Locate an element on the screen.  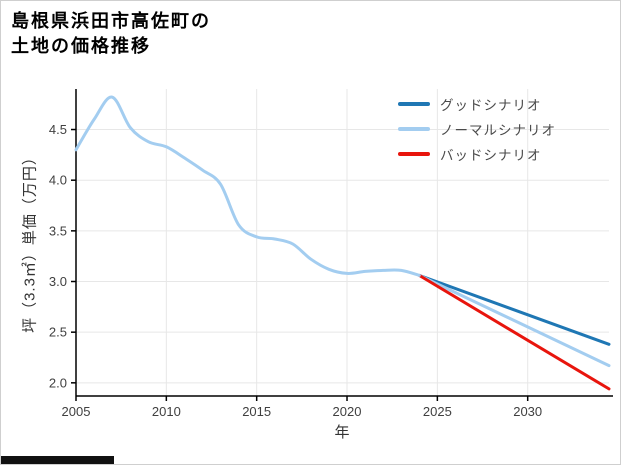
legend-label-bad-scenario: バッドシナリオ is located at coordinates (491, 155).